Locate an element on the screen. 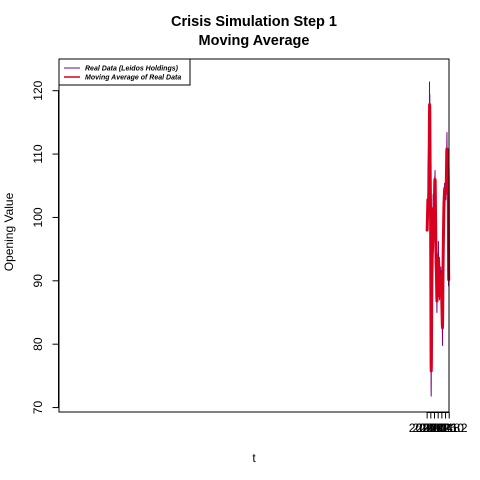 The image size is (480, 480). legend-label-moving-average: Moving Average of Real Data is located at coordinates (133, 78).